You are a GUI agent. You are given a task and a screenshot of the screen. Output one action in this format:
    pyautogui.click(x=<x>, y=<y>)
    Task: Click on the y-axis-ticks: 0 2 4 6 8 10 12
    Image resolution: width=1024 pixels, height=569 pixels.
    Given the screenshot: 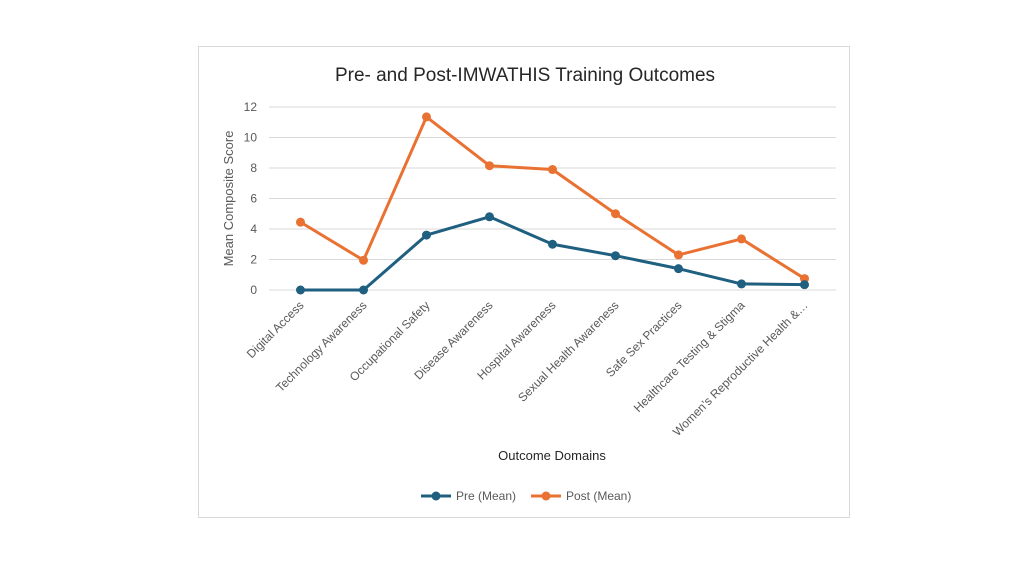 What is the action you would take?
    pyautogui.click(x=251, y=198)
    